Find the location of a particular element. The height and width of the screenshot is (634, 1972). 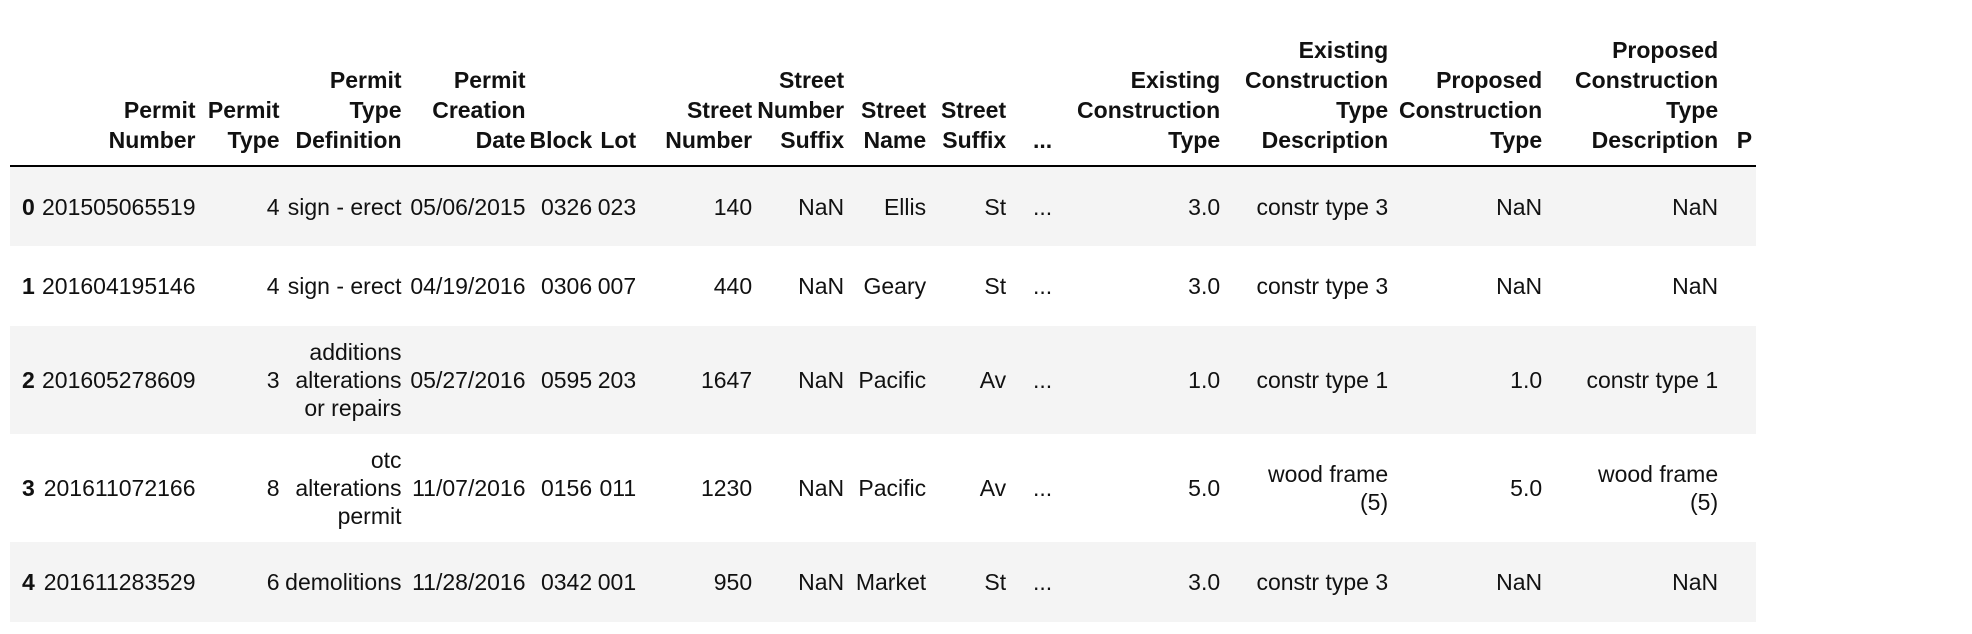

table-cell: 001 is located at coordinates (617, 582).